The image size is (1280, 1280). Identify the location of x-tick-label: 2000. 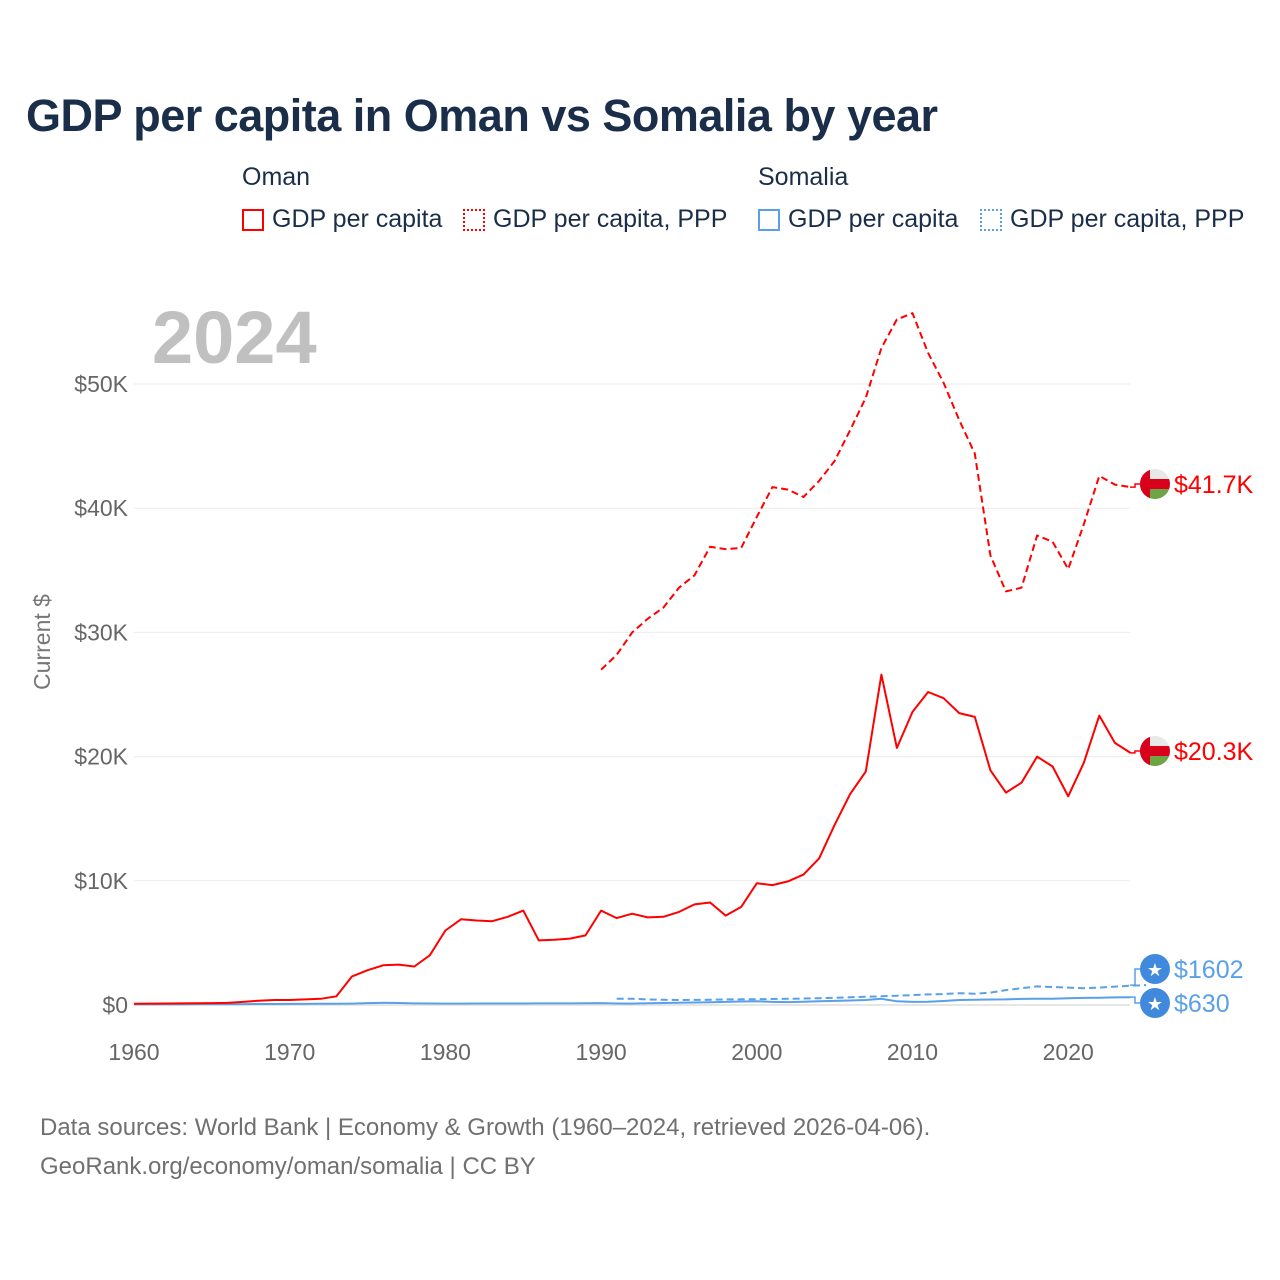
(756, 1052).